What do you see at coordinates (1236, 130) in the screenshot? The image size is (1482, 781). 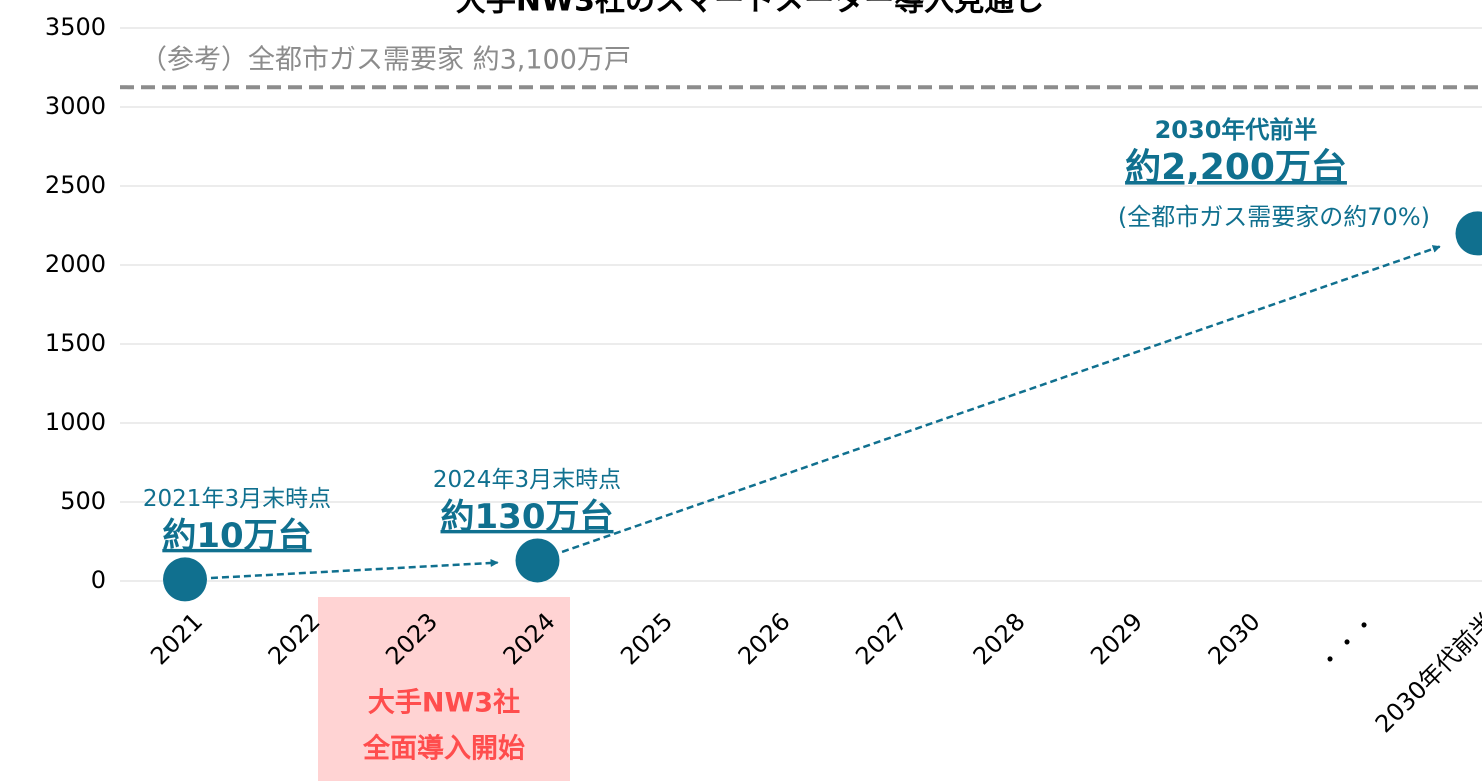 I see `point-note: 2030年代前半` at bounding box center [1236, 130].